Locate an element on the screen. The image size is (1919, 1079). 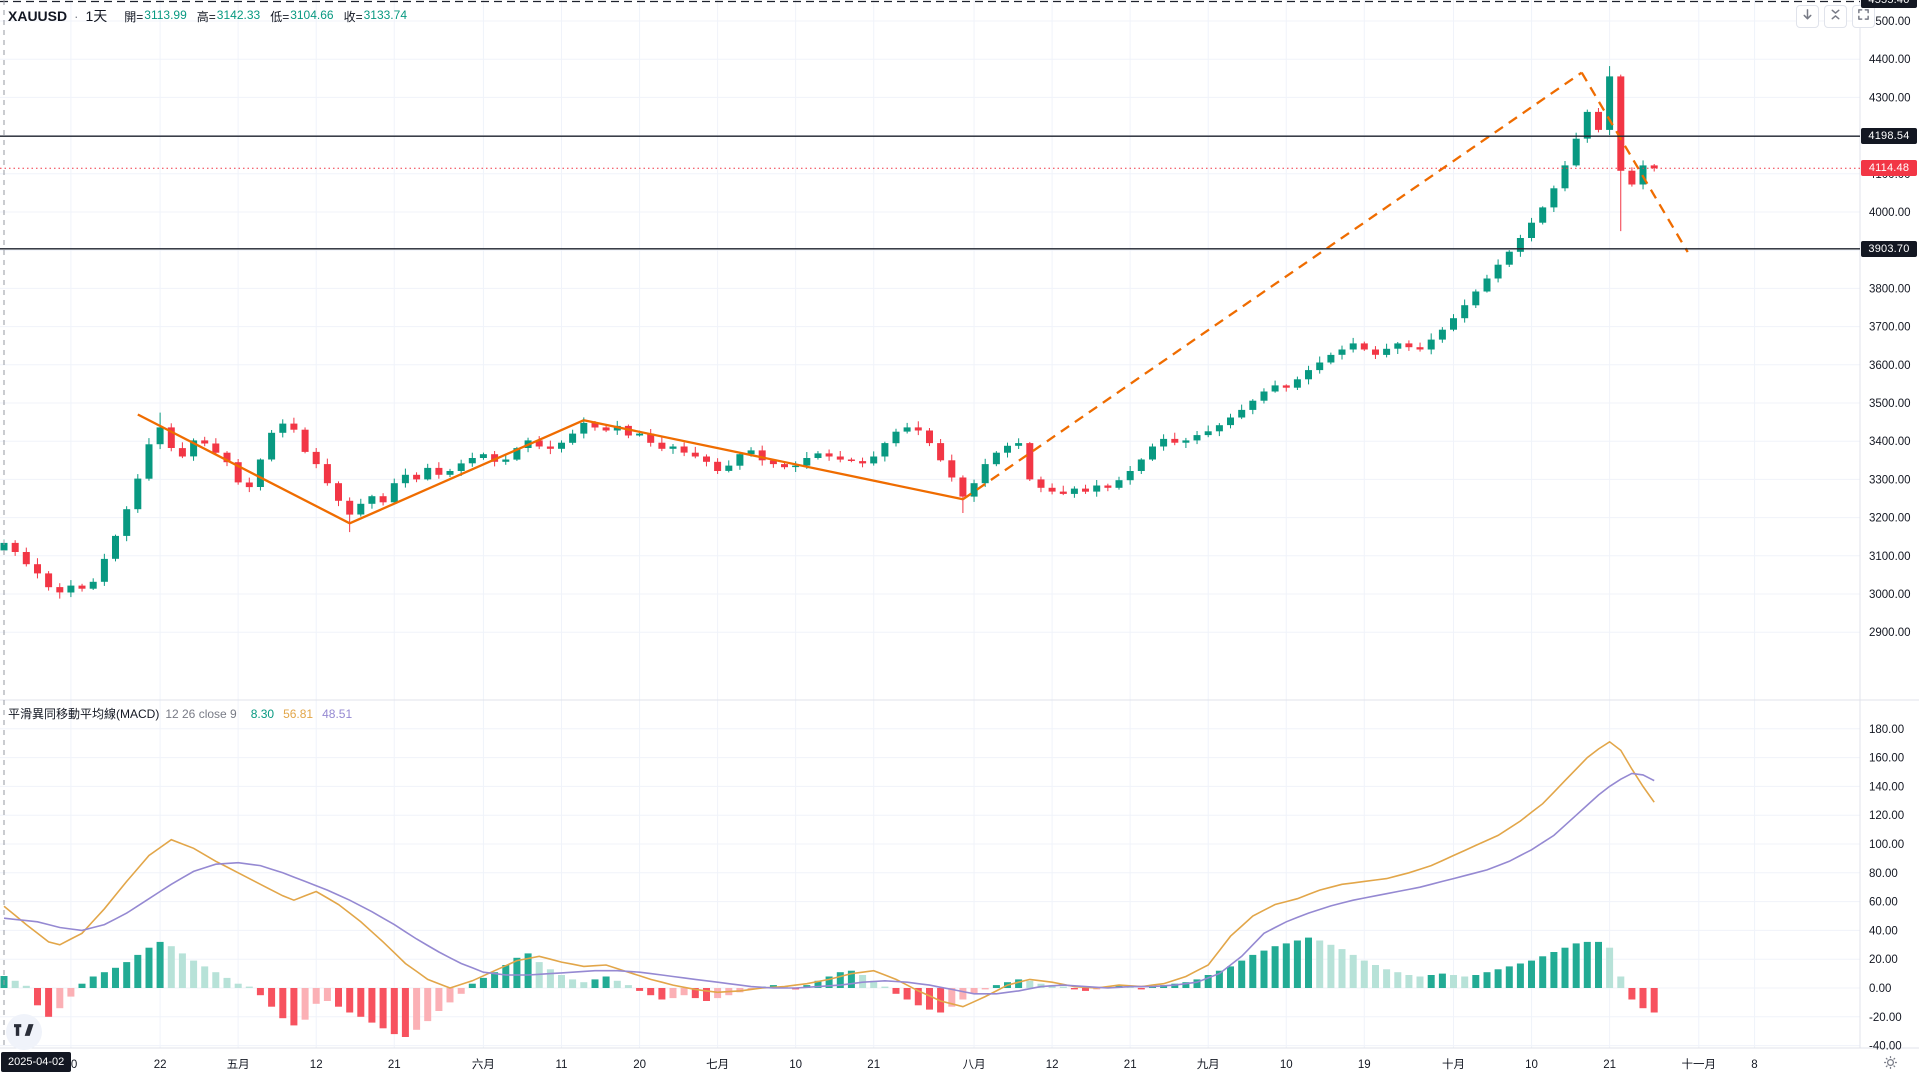
svg-text: 4400.00 is located at coordinates (1890, 60).